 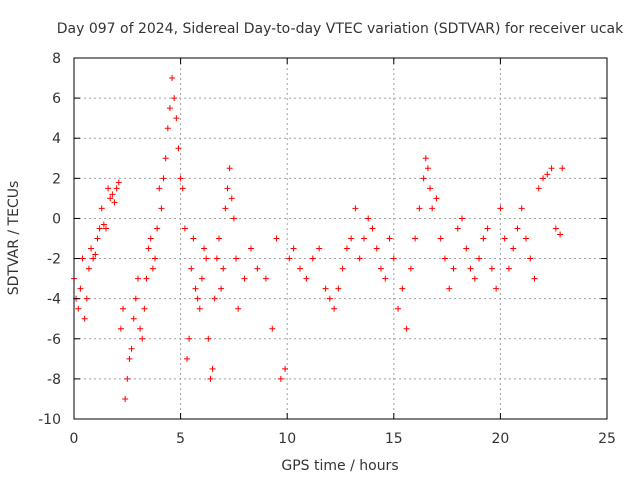 I want to click on x-tick-label: 20, so click(x=500, y=439).